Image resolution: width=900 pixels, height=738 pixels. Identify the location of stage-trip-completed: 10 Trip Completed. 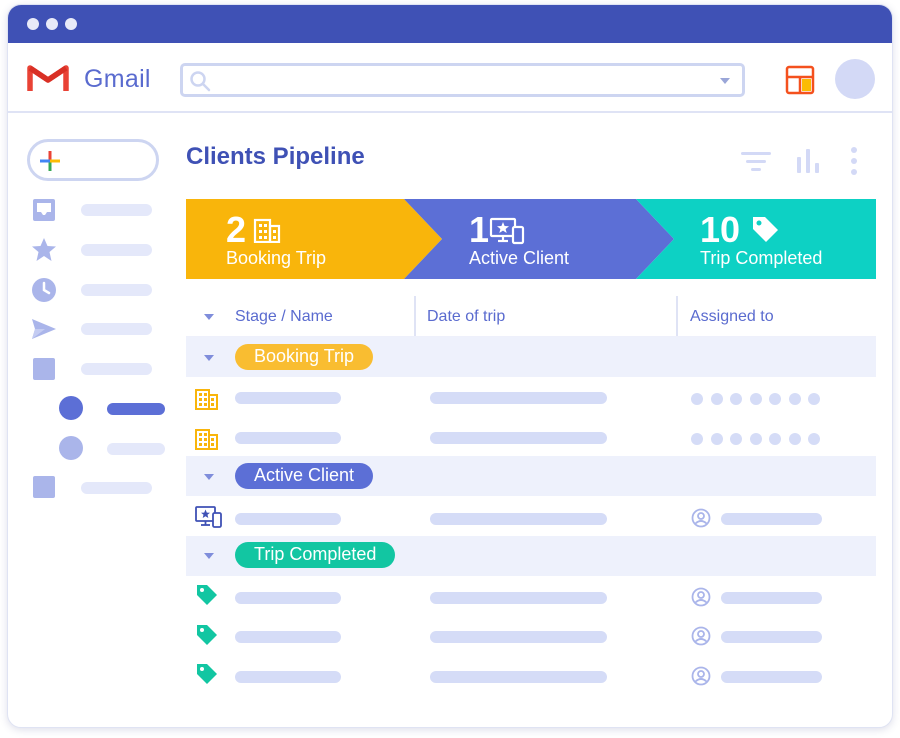
(767, 239).